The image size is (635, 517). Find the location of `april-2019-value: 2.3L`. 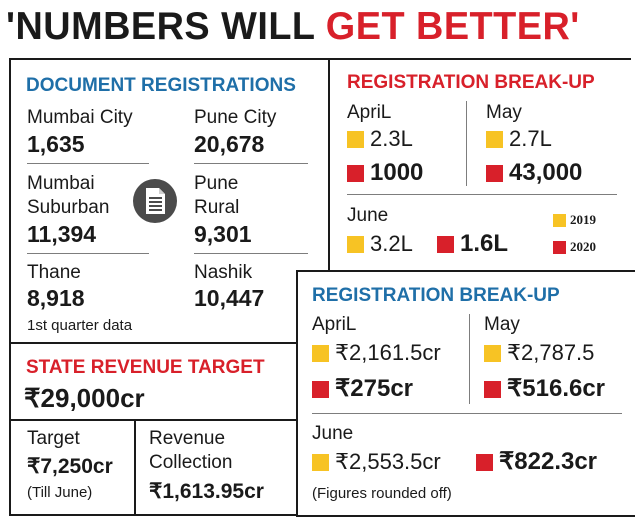

april-2019-value: 2.3L is located at coordinates (391, 138).